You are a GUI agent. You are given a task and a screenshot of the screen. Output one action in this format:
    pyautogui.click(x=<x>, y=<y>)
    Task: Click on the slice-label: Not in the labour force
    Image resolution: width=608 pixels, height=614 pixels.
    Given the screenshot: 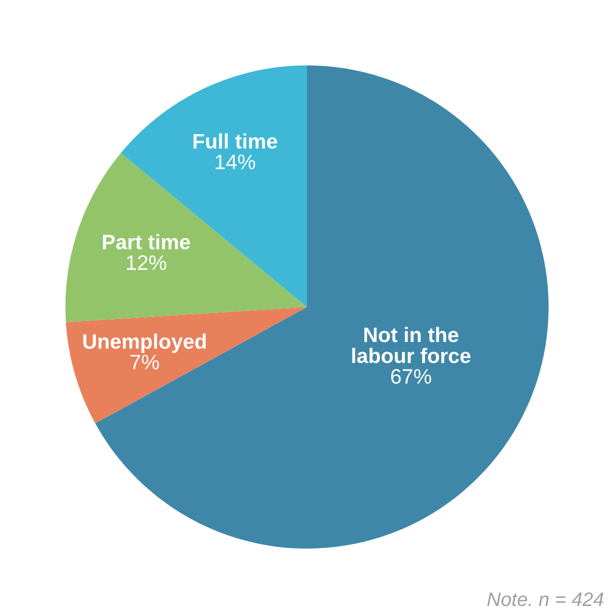 What is the action you would take?
    pyautogui.click(x=411, y=345)
    